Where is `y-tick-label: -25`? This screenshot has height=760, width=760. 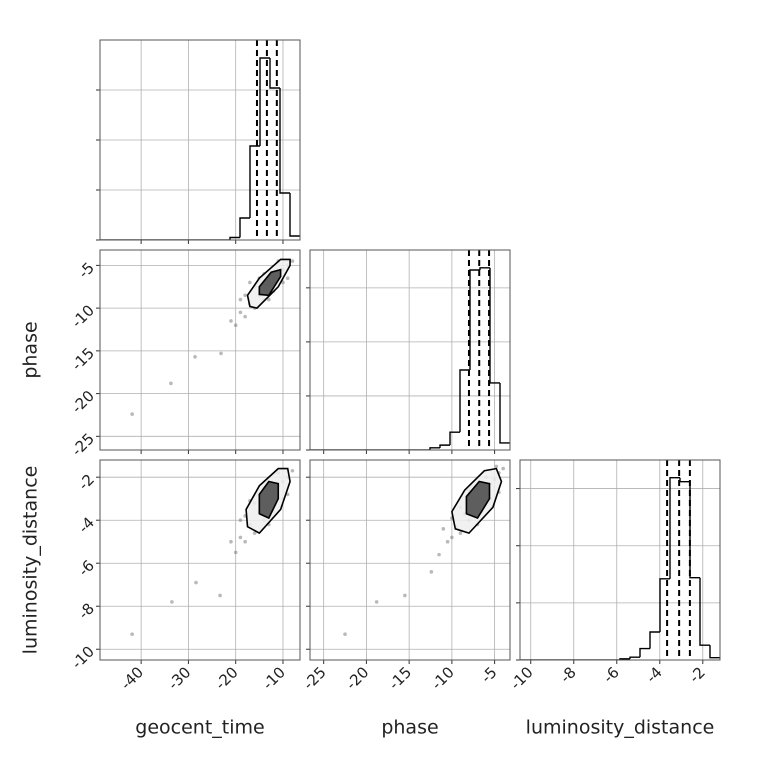
y-tick-label: -25 is located at coordinates (83, 445).